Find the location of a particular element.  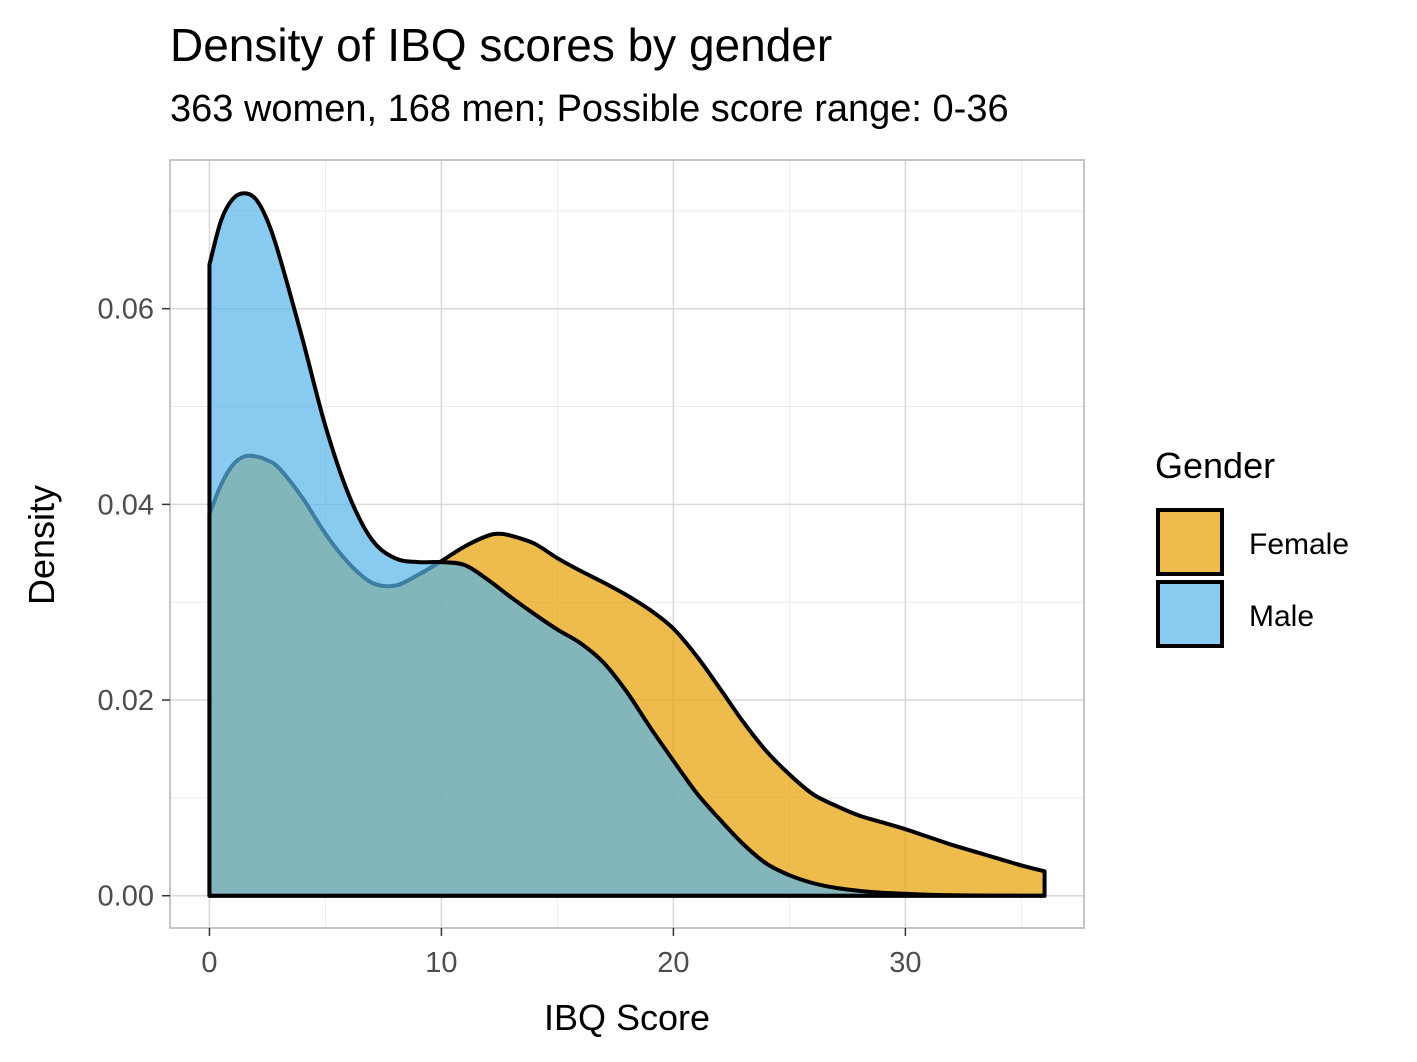

y-tick-label: 0.06 is located at coordinates (126, 310).